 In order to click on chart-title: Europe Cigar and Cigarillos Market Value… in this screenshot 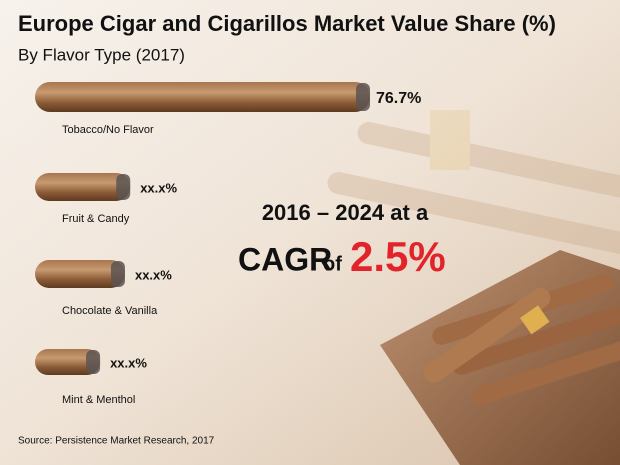, I will do `click(287, 23)`.